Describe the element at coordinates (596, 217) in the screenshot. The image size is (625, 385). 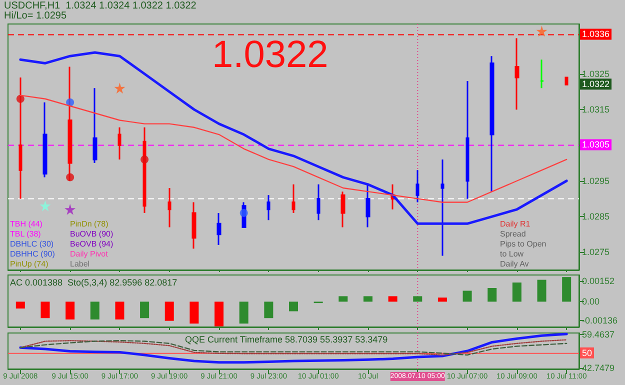
I see `y-tick-label: 1.0285` at that location.